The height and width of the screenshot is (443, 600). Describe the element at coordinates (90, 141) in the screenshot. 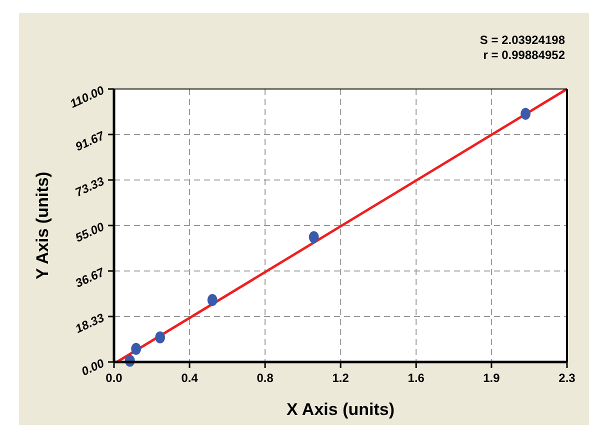

I see `y-tick-label: 91.67` at that location.